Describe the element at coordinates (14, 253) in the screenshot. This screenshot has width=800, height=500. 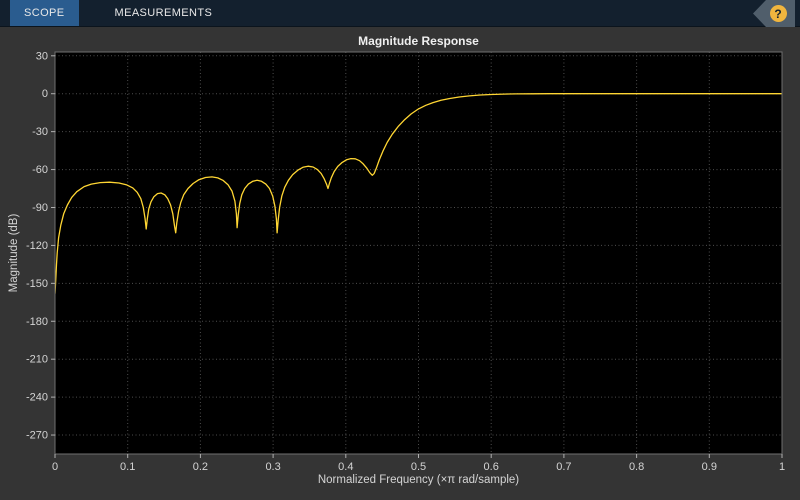
I see `y-axis-label: Magnitude (dB)` at that location.